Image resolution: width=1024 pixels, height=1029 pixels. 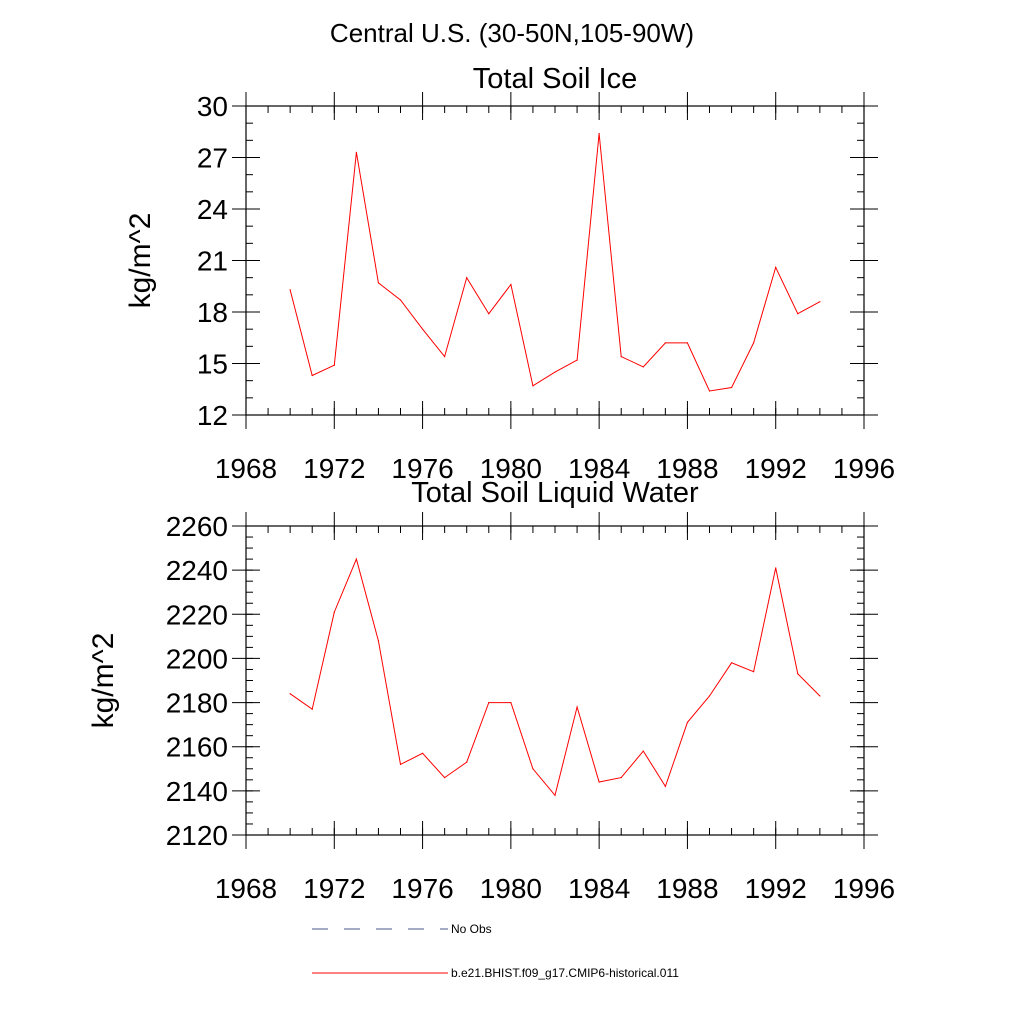 What do you see at coordinates (197, 658) in the screenshot?
I see `y-tick-label: 2200` at bounding box center [197, 658].